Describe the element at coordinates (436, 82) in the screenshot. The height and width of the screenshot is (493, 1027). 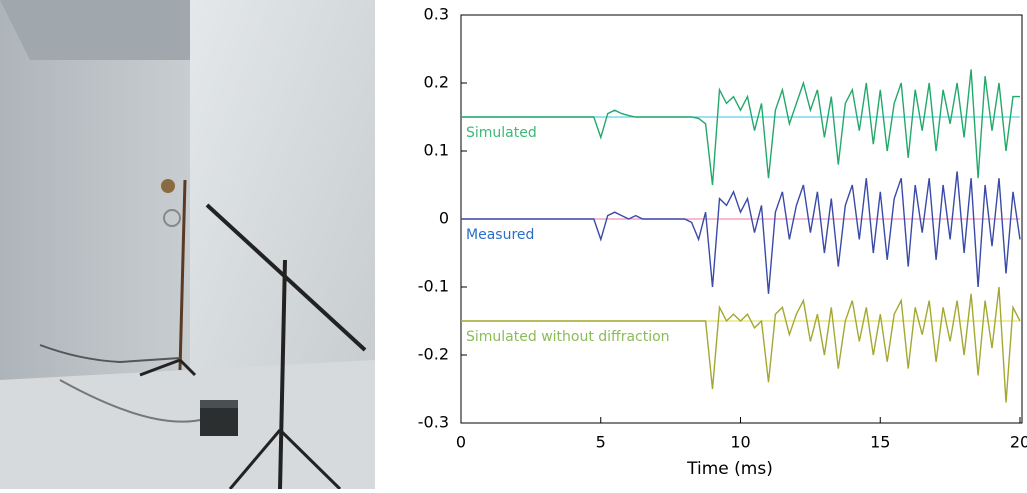
I see `y-tick-label: 0.2` at that location.